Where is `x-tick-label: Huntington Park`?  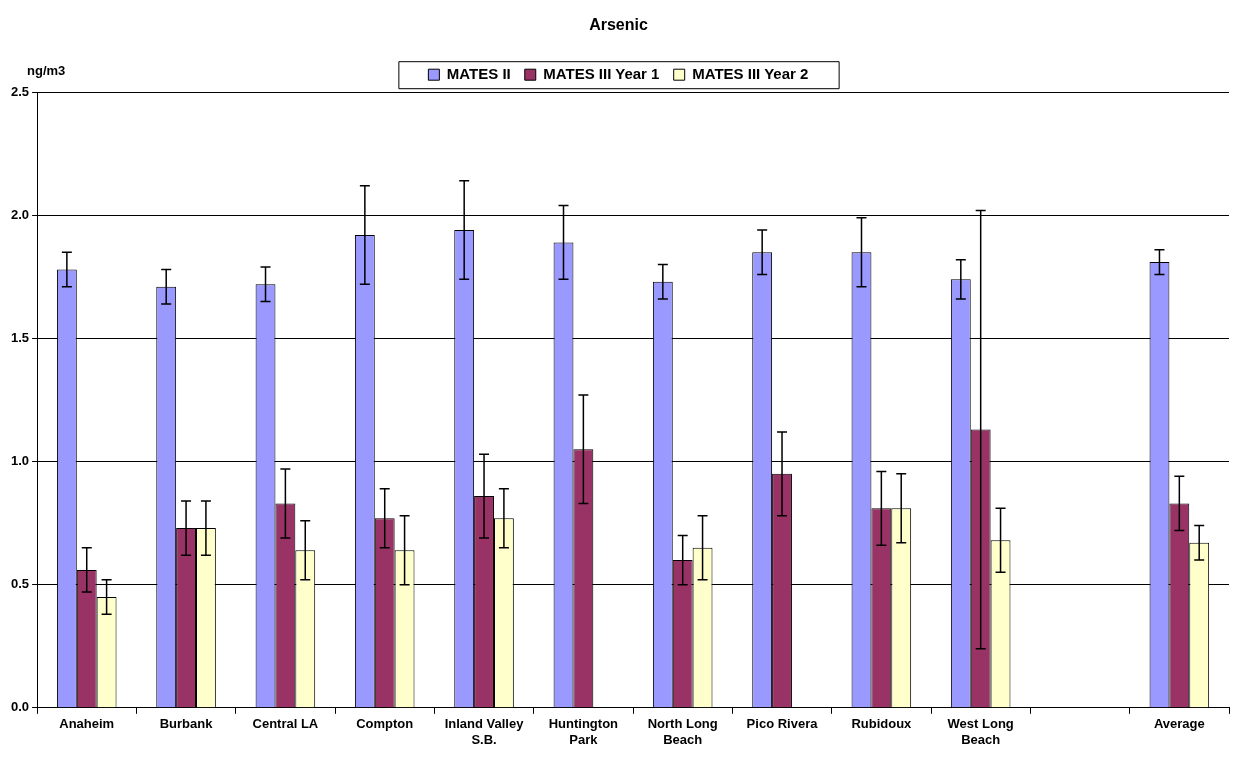 x-tick-label: Huntington Park is located at coordinates (583, 731).